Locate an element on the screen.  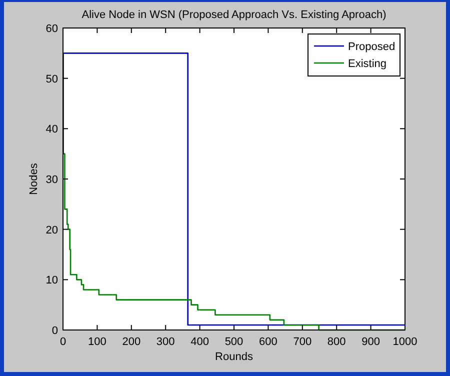
x-tick-label: 1000 is located at coordinates (405, 342).